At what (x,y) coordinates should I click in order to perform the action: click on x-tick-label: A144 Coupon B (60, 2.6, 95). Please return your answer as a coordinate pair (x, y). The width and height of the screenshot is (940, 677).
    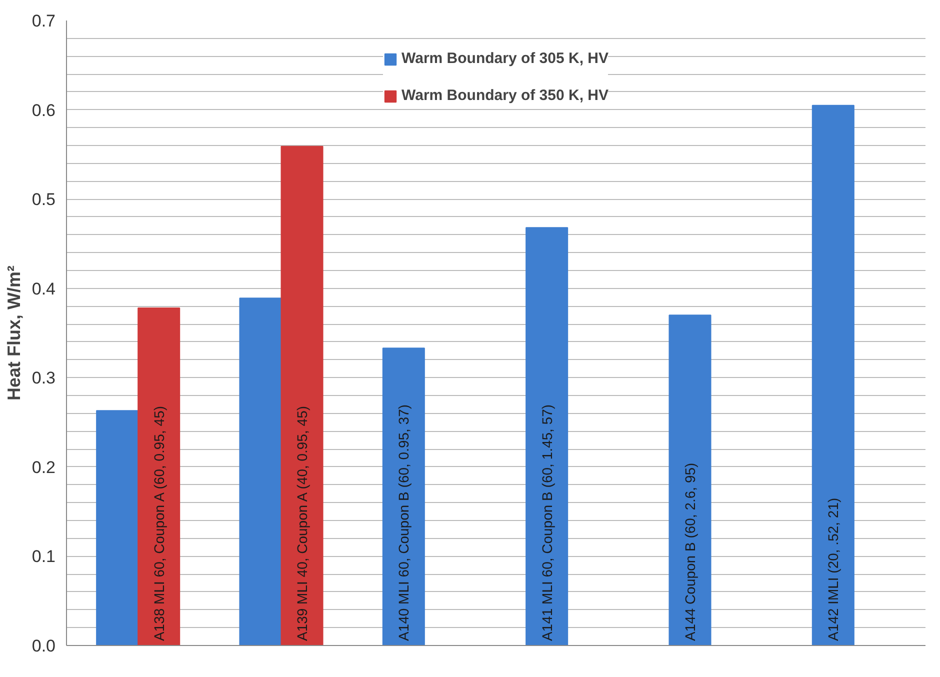
    Looking at the image, I should click on (690, 552).